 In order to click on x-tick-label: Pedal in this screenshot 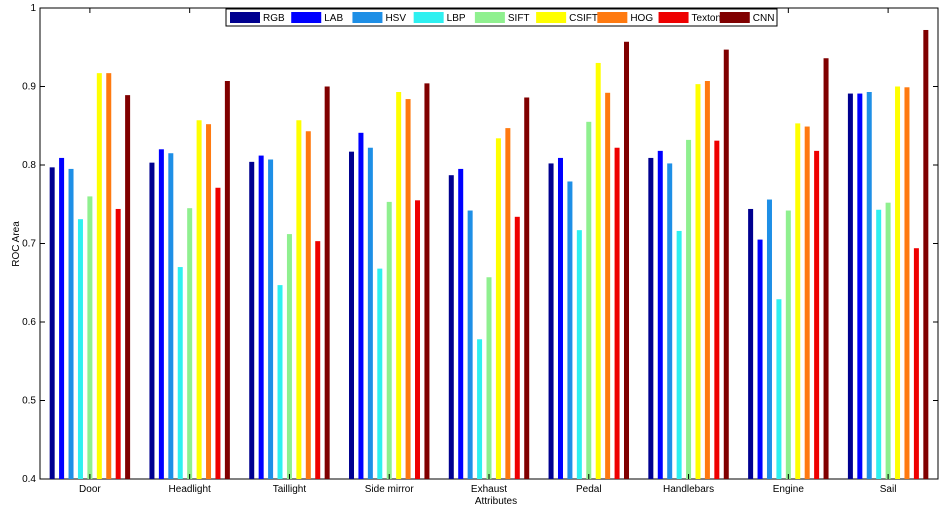, I will do `click(589, 489)`.